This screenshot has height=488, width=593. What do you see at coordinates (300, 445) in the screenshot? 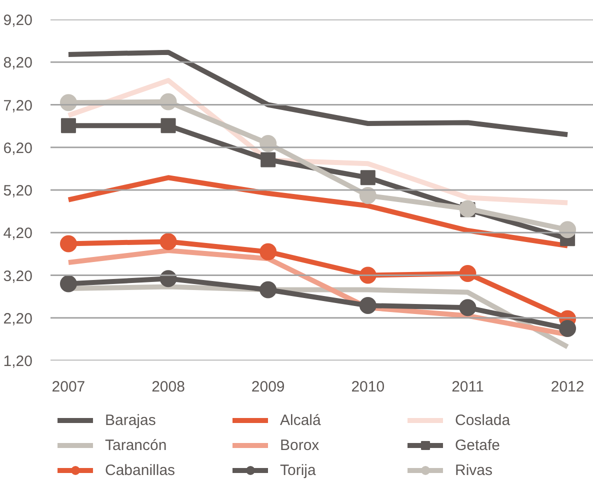
I see `legend-label: Borox` at bounding box center [300, 445].